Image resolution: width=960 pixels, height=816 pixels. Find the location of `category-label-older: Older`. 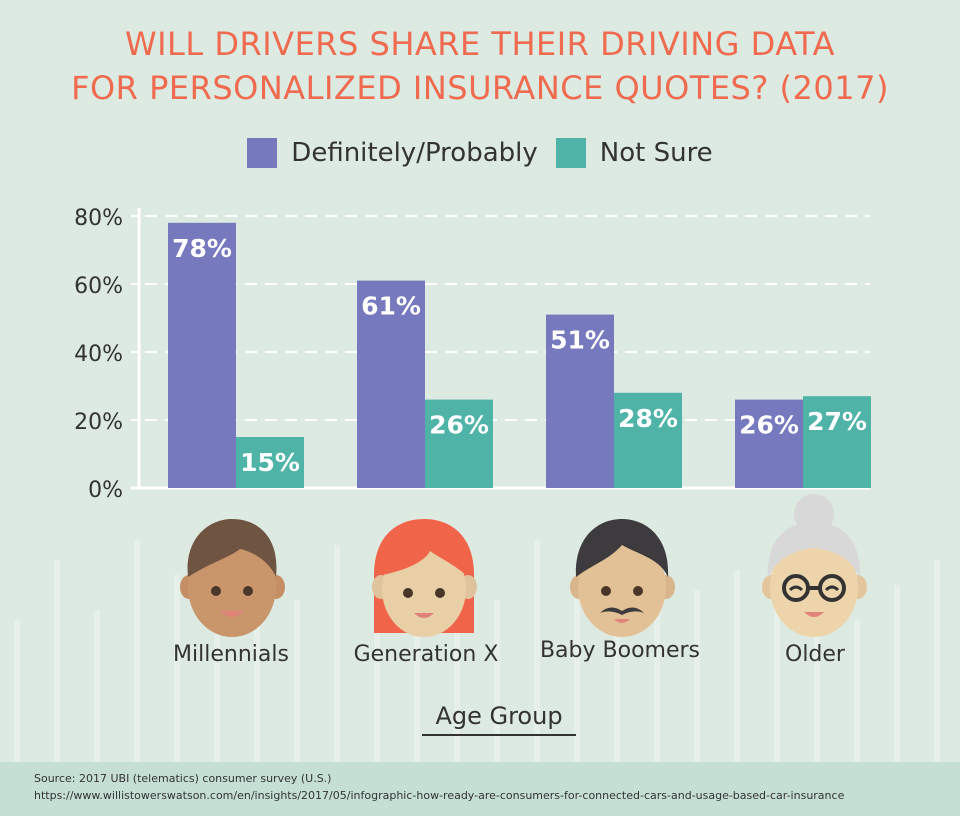

category-label-older: Older is located at coordinates (815, 654).